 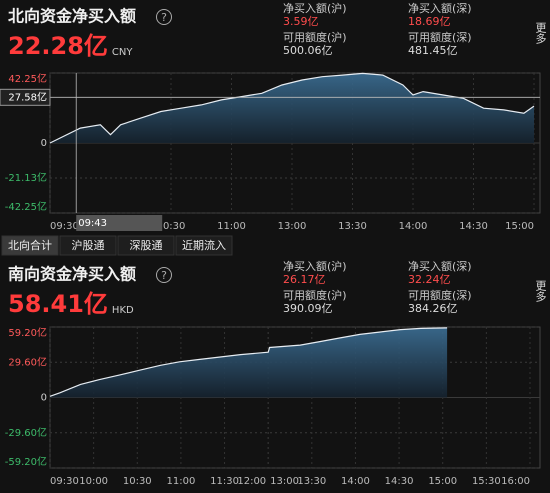 I want to click on tab-label: 北向合计, so click(x=30, y=245).